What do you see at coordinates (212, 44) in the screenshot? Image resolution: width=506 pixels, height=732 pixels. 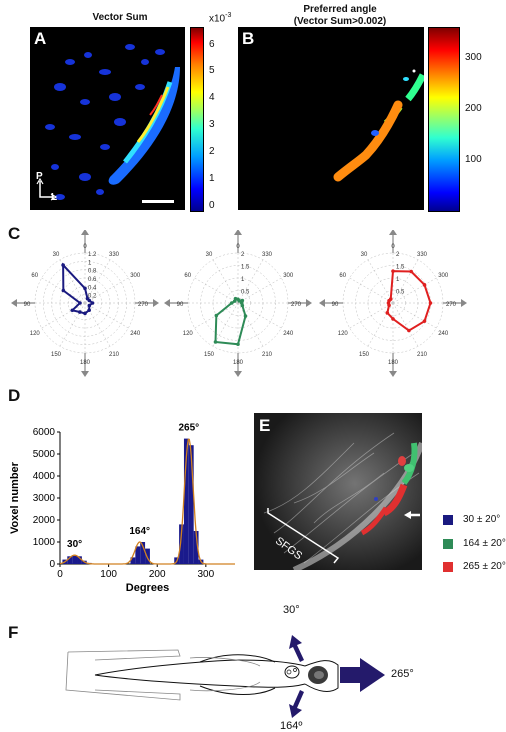 I see `colorbar-a-tick: 6` at bounding box center [212, 44].